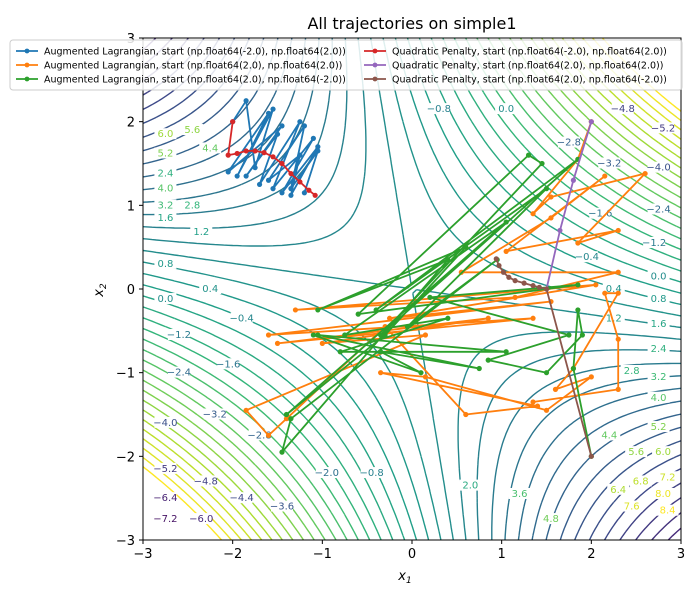  What do you see at coordinates (404, 577) in the screenshot?
I see `x-axis-label: x1` at bounding box center [404, 577].